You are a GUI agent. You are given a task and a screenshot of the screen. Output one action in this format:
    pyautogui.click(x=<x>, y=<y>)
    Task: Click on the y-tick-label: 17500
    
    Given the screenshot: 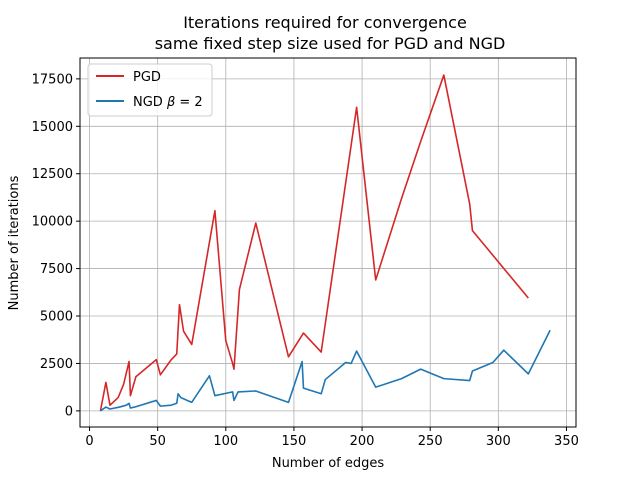 What is the action you would take?
    pyautogui.click(x=52, y=79)
    